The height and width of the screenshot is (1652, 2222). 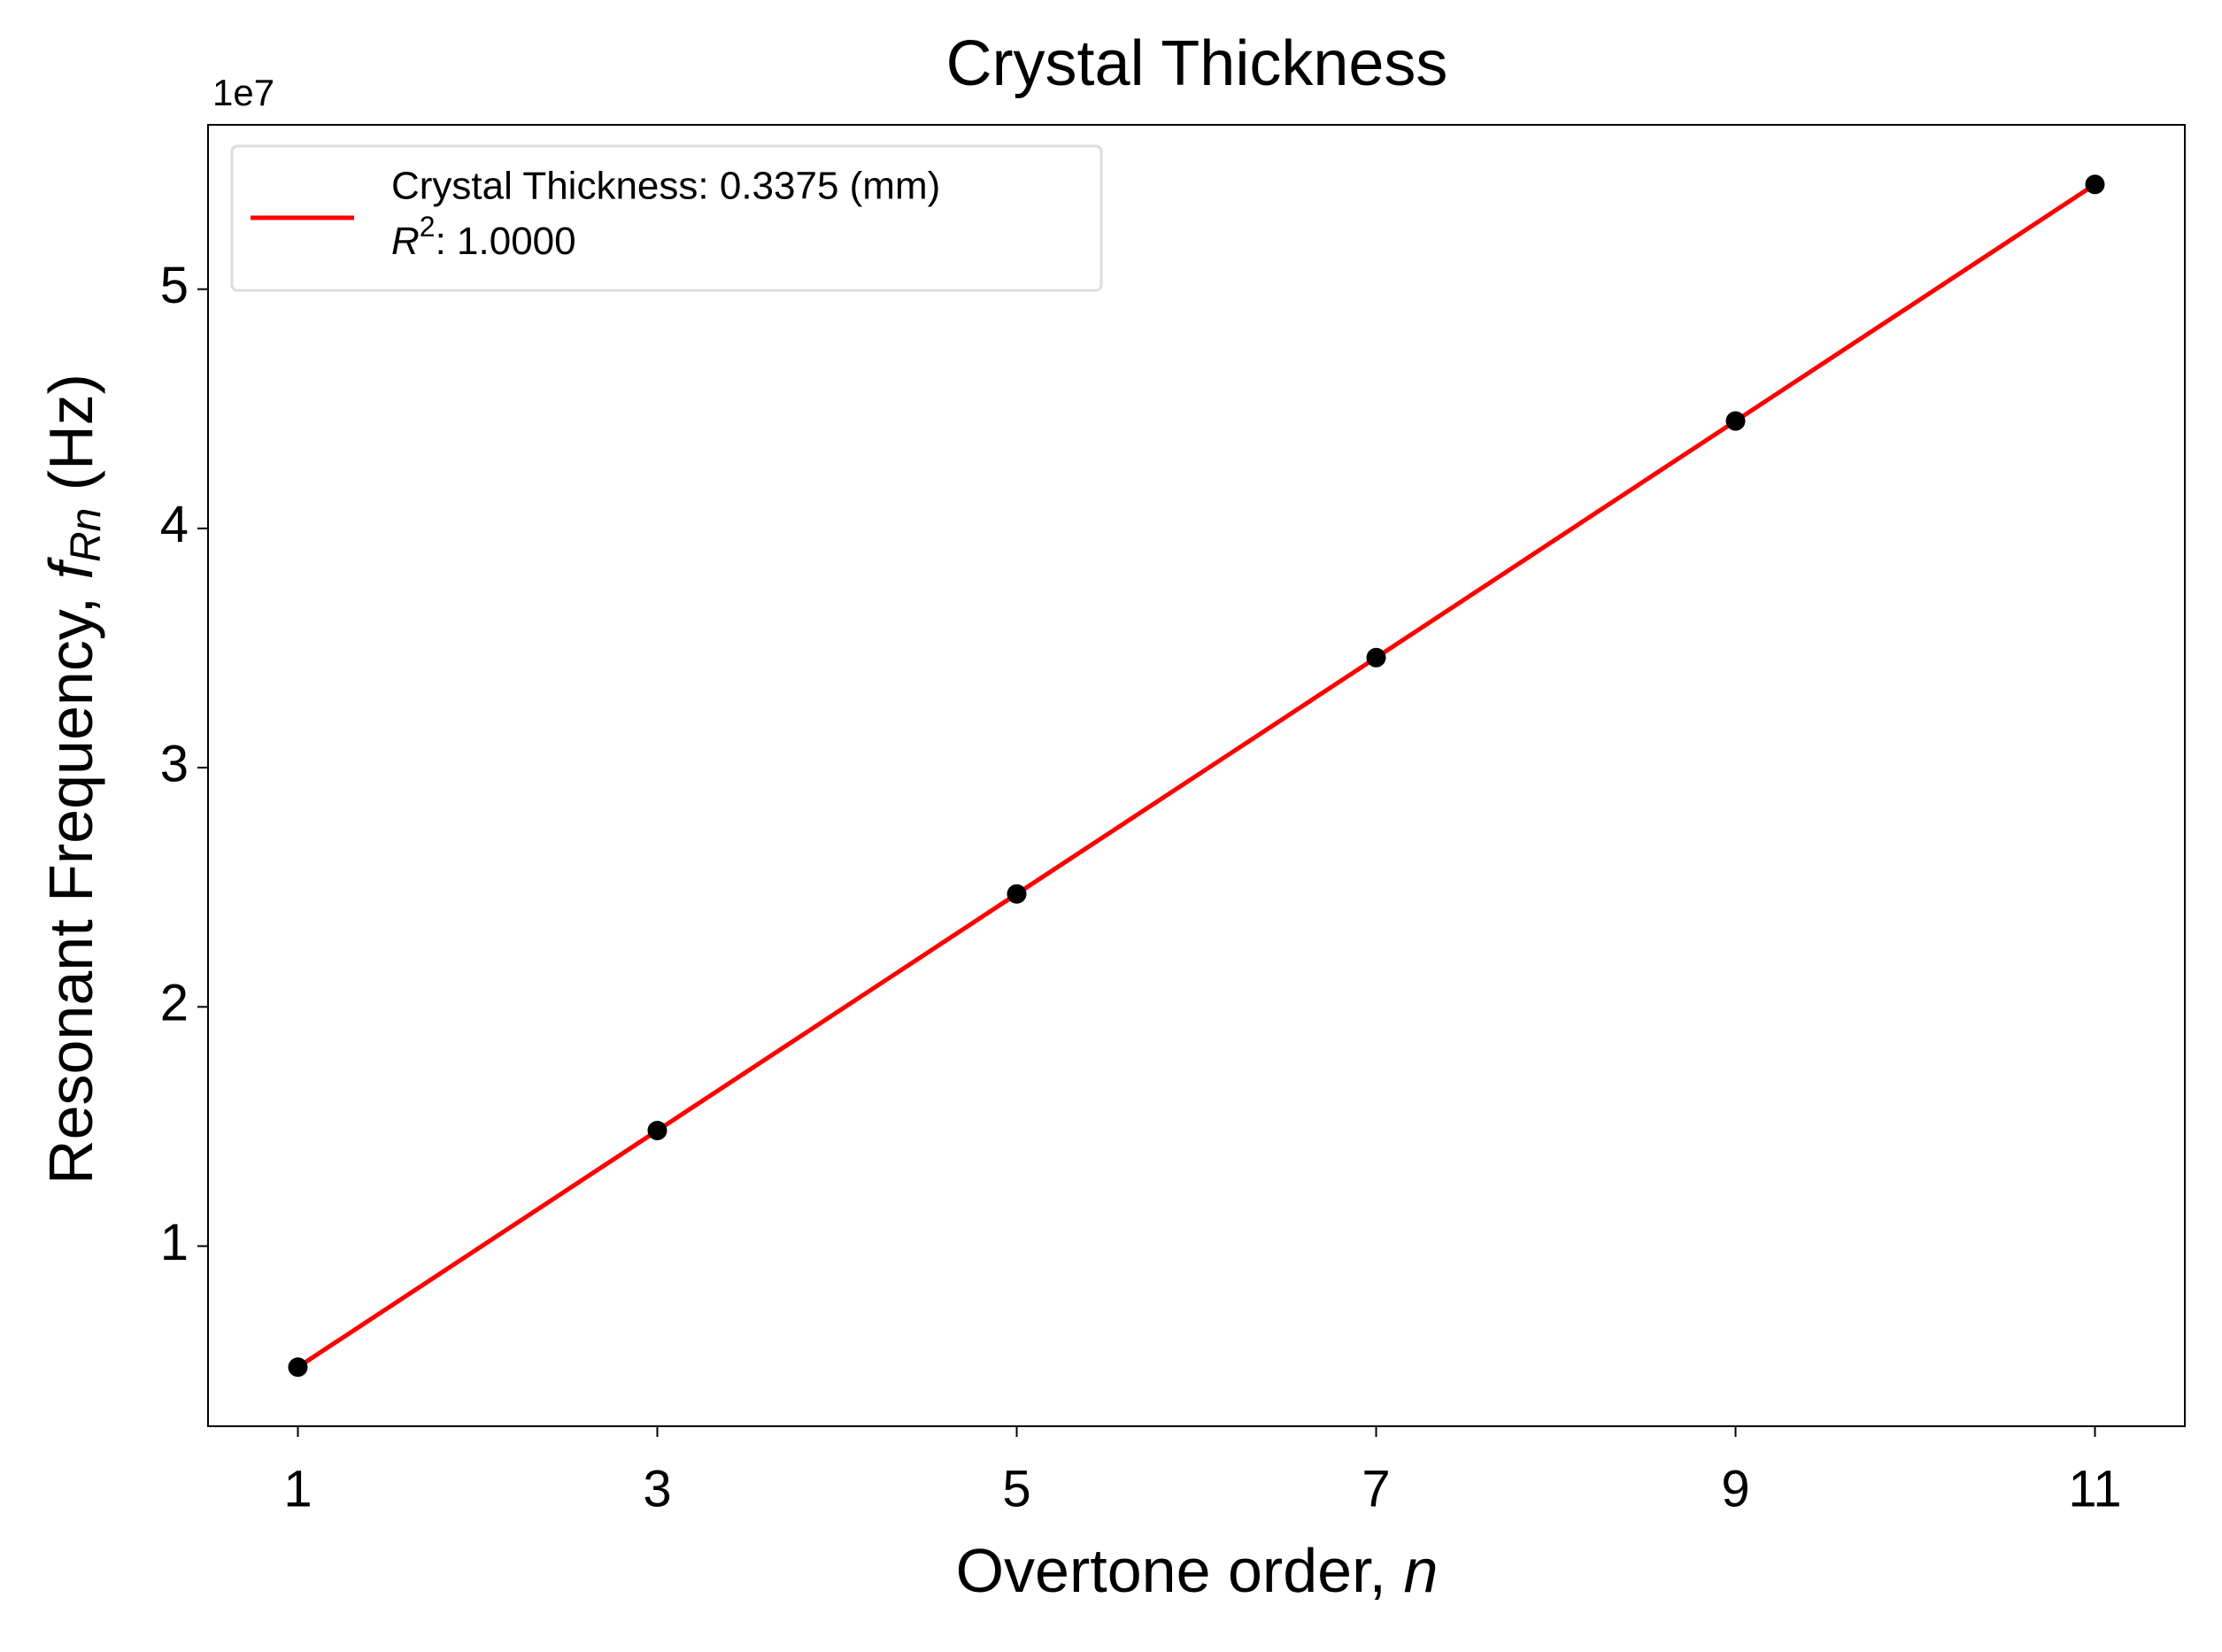 What do you see at coordinates (86, 535) in the screenshot?
I see `y-label-subscript: Rn` at bounding box center [86, 535].